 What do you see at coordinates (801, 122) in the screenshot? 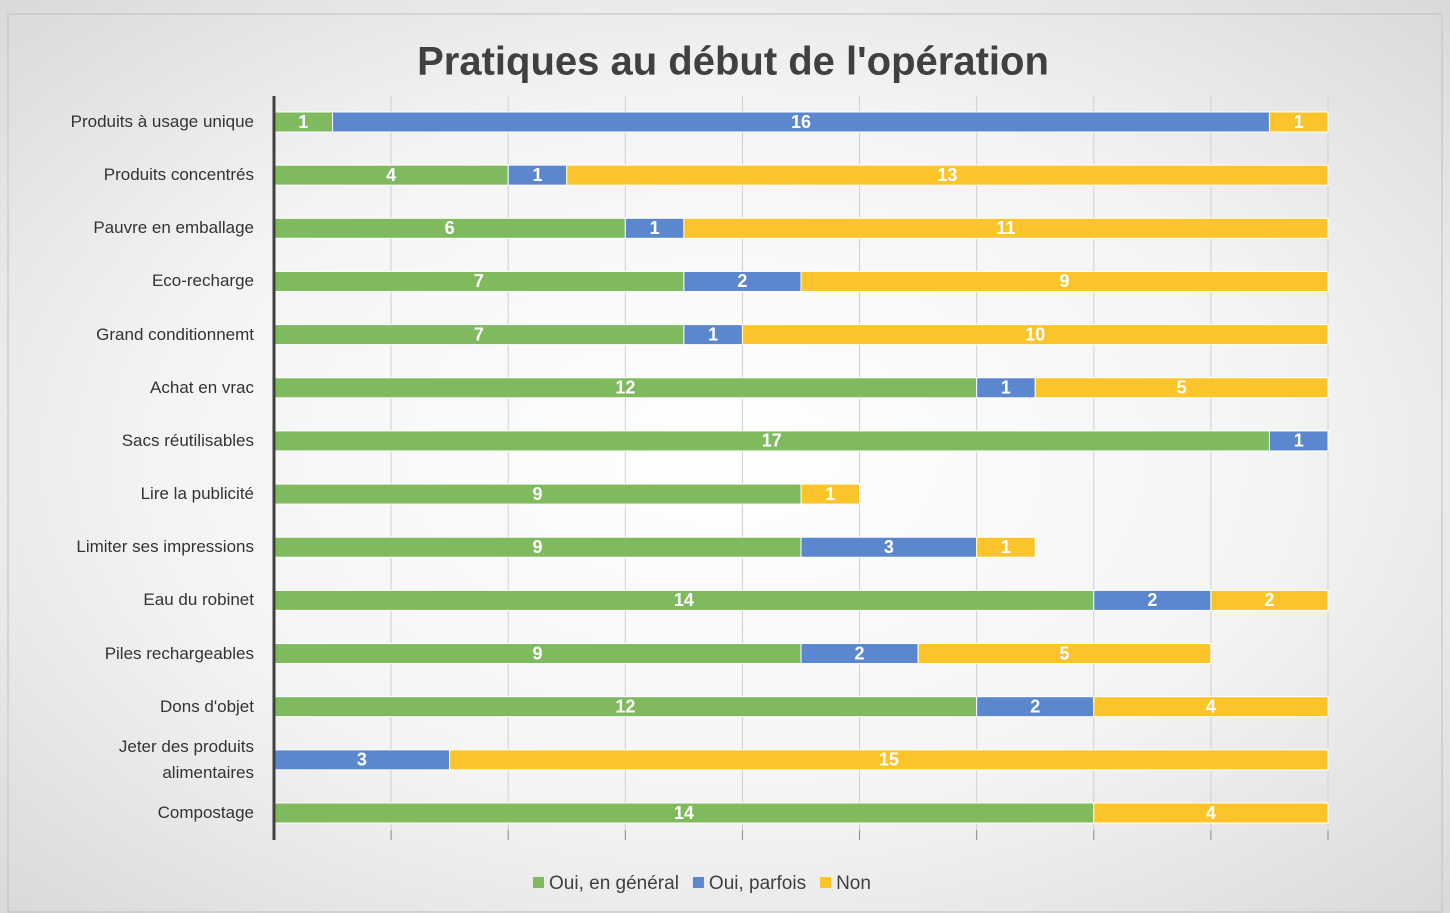
I see `data-label: 16` at bounding box center [801, 122].